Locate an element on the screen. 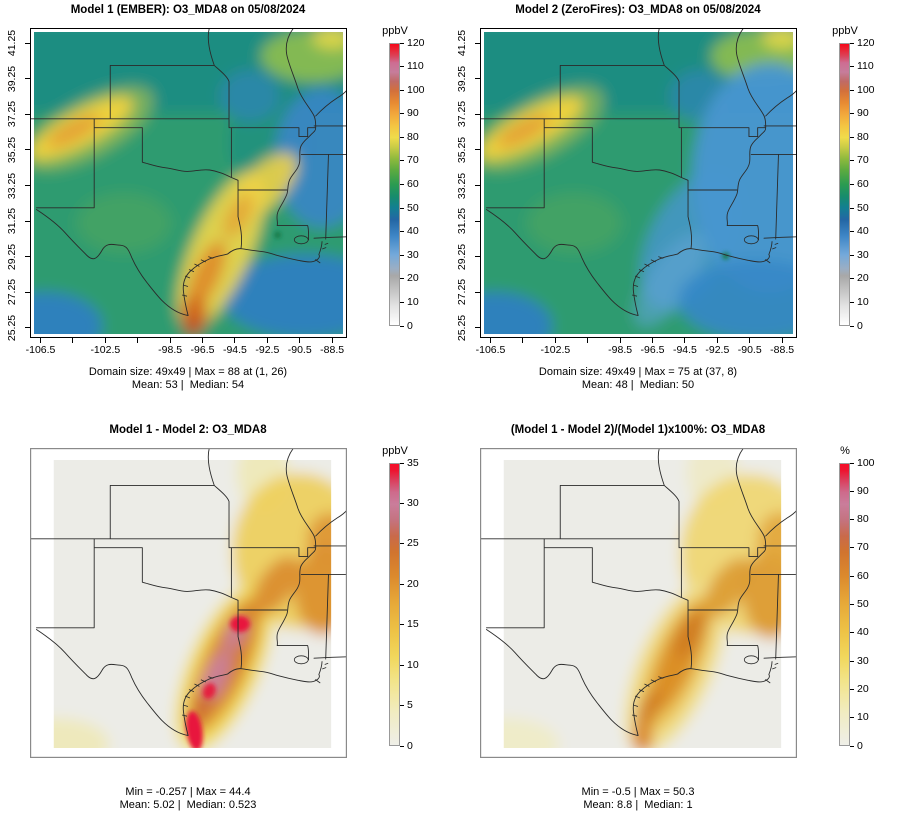 The width and height of the screenshot is (900, 840). colorbar is located at coordinates (394, 184).